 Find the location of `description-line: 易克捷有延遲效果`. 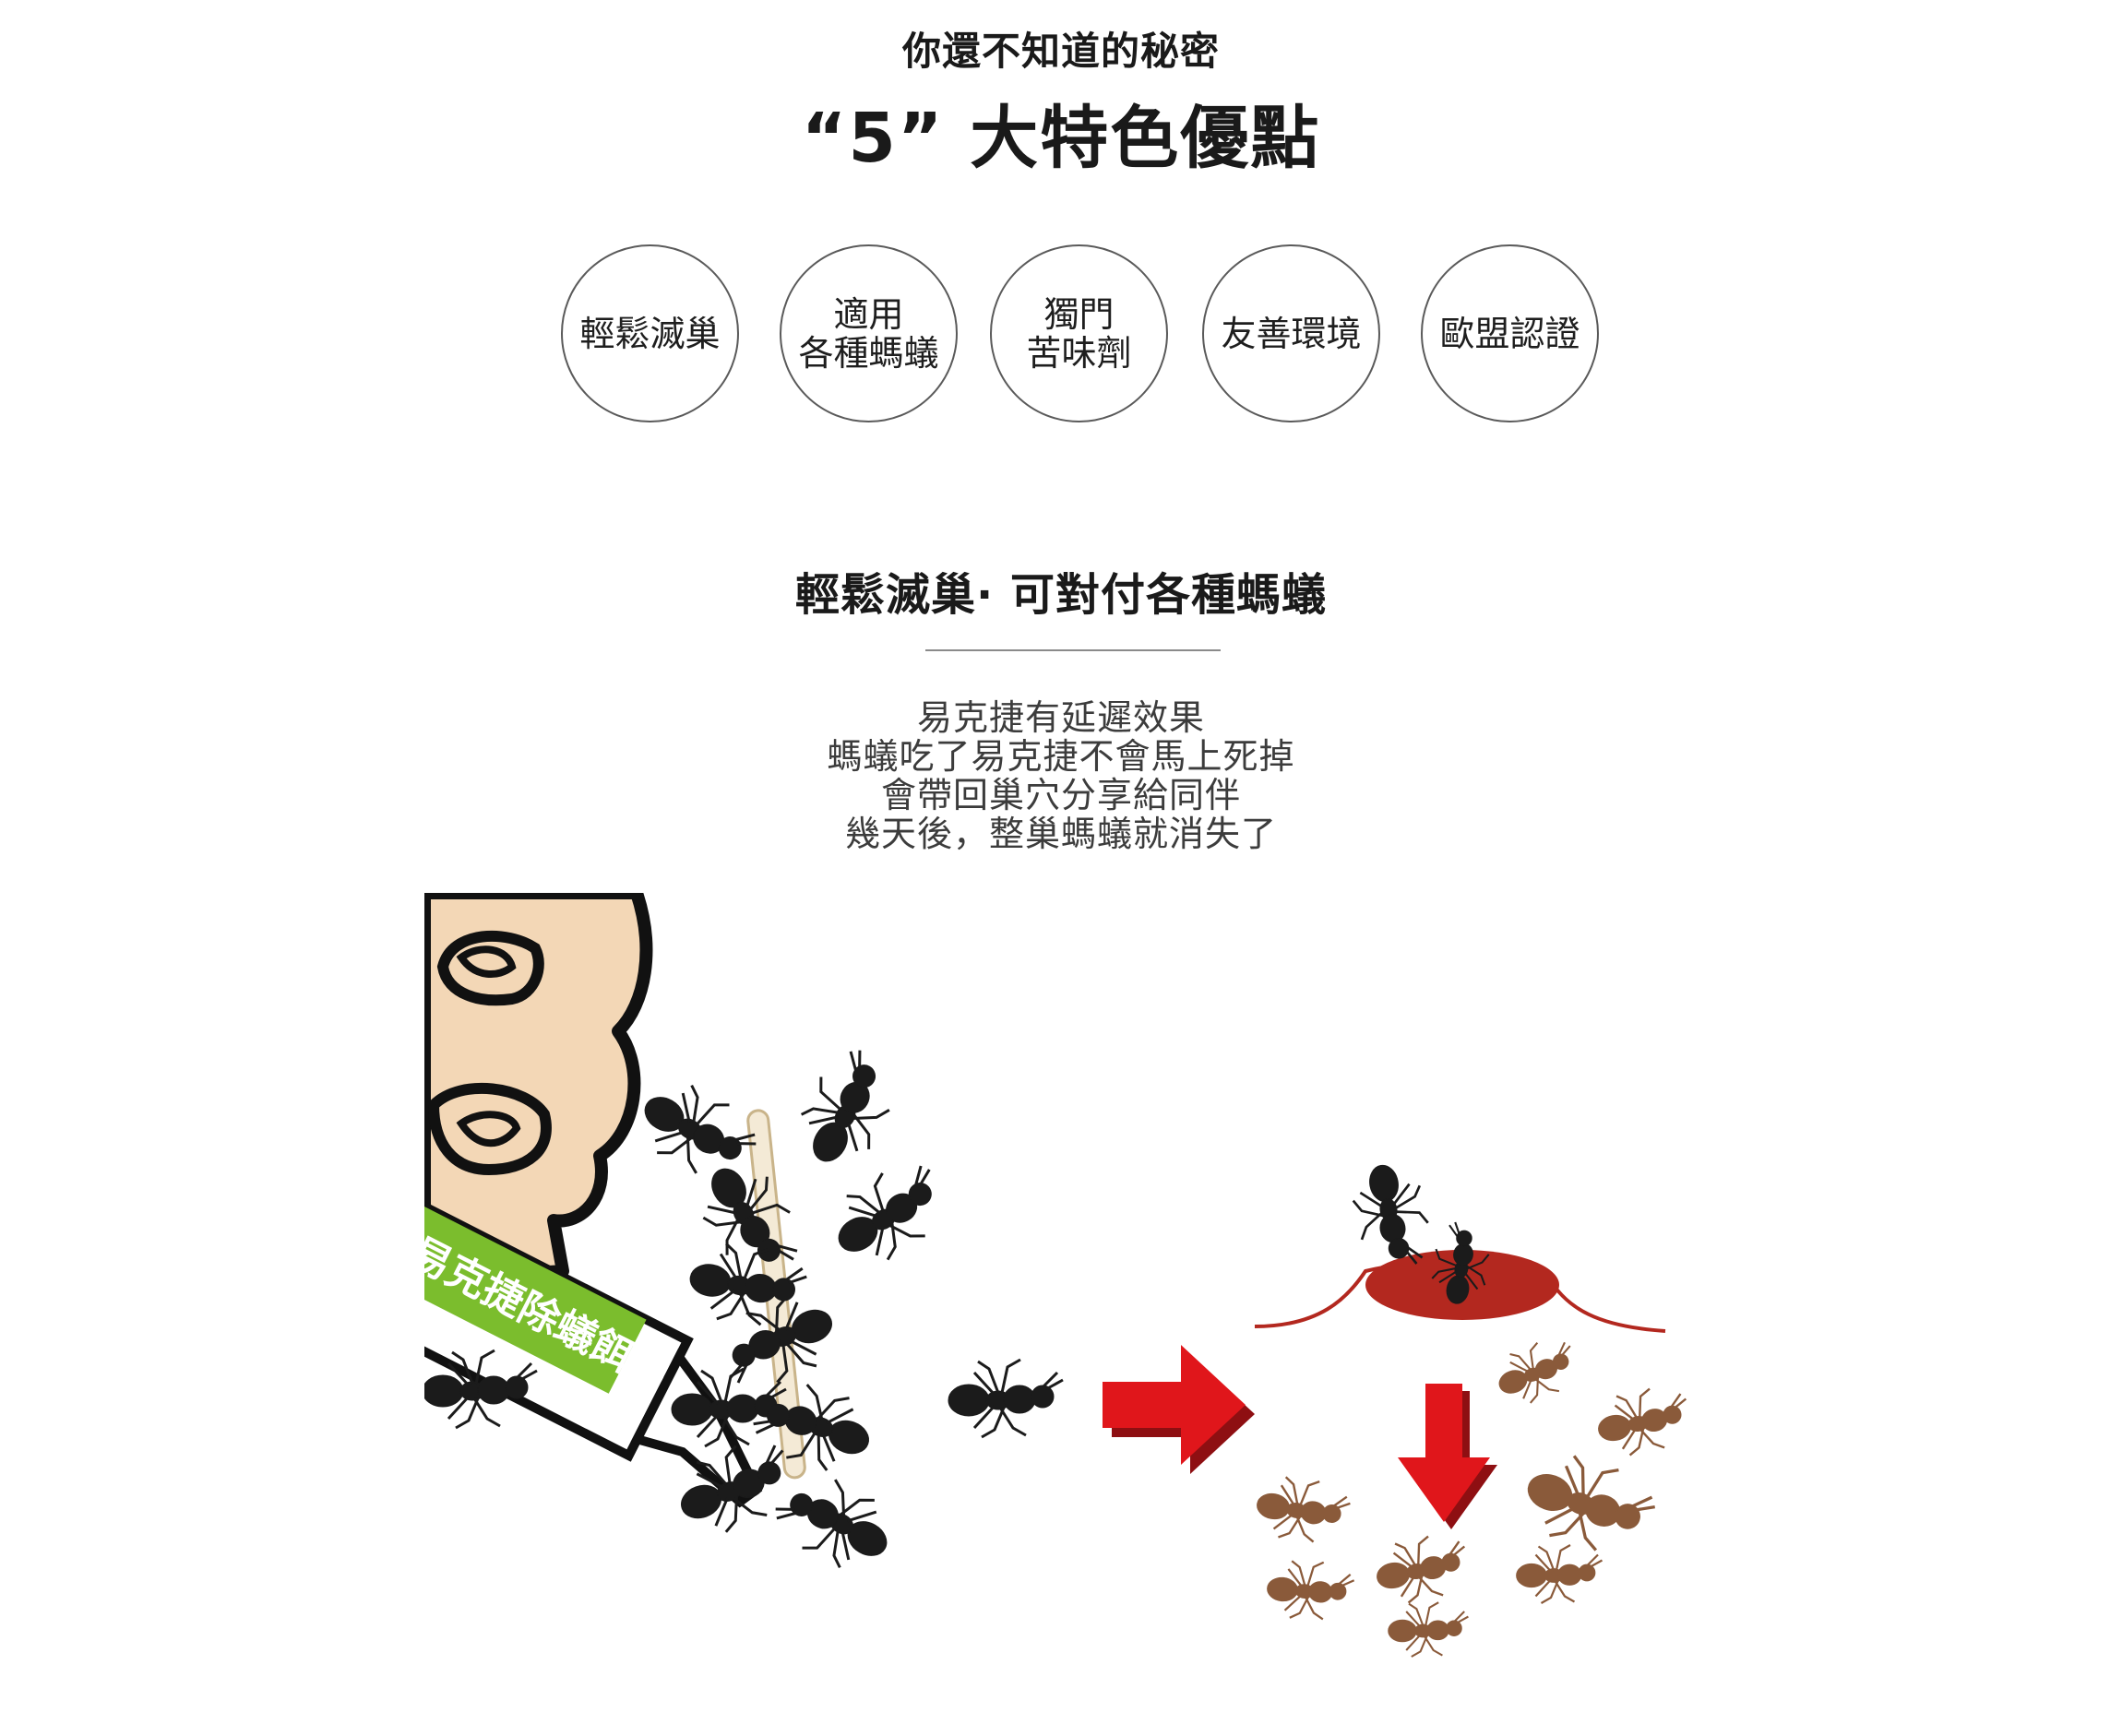

description-line: 易克捷有延遲效果 is located at coordinates (1060, 717).